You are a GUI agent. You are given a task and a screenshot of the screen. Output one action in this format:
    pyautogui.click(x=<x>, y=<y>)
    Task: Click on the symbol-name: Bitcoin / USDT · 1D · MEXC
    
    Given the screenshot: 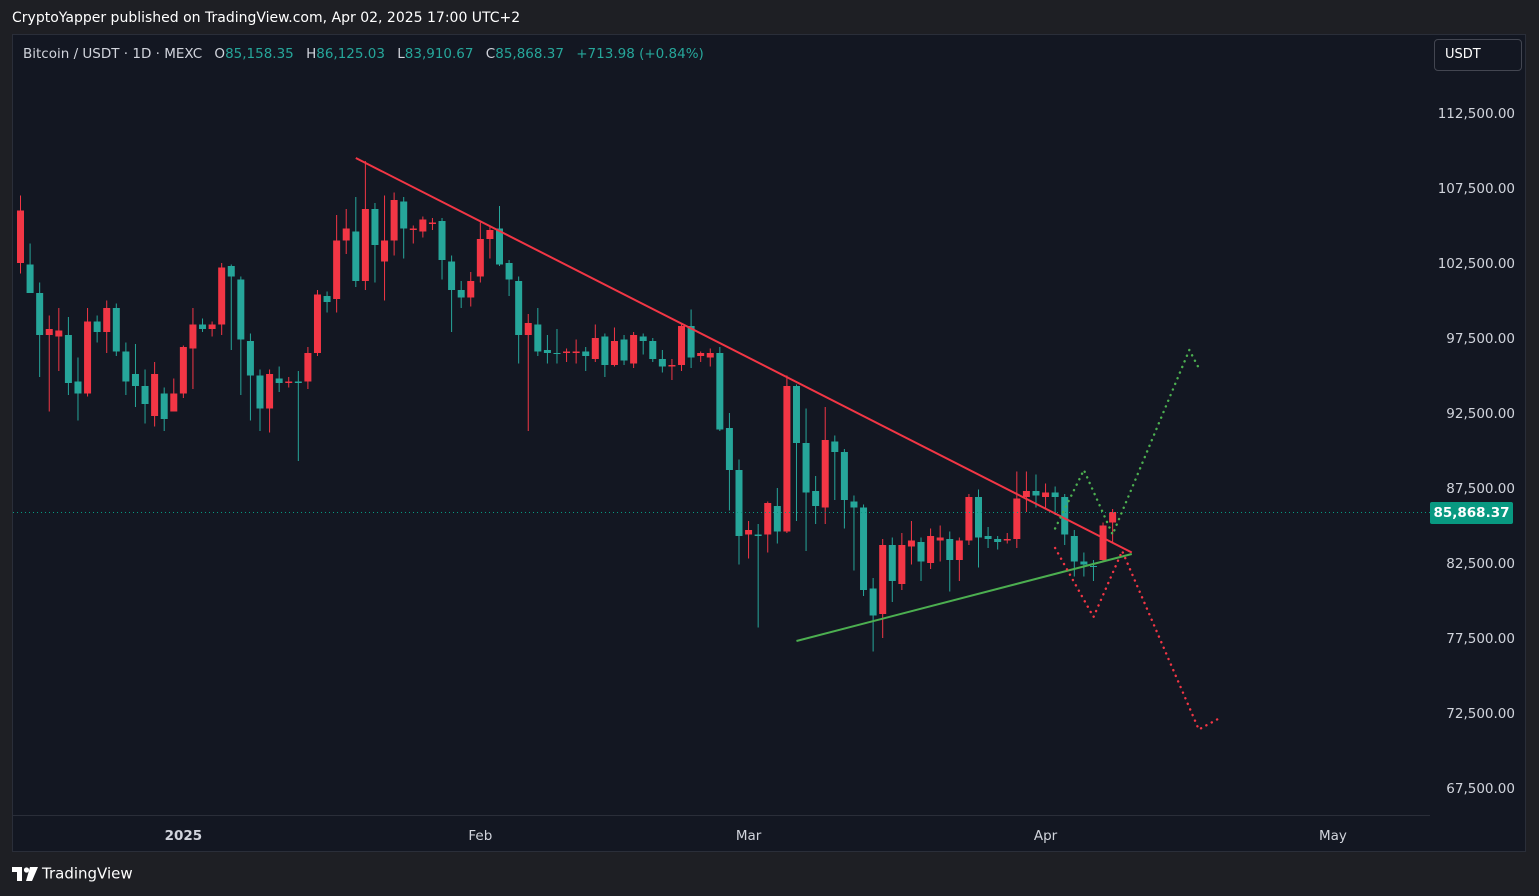 What is the action you would take?
    pyautogui.click(x=113, y=54)
    